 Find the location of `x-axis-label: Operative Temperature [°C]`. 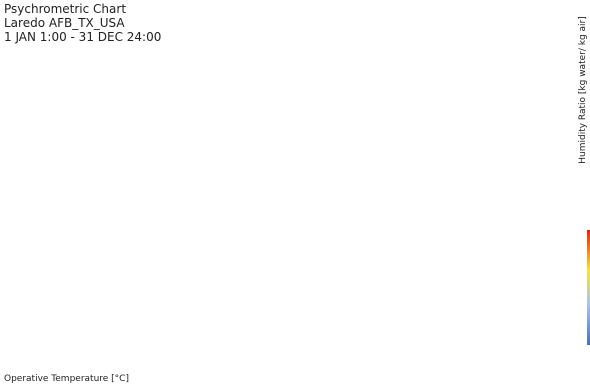

x-axis-label: Operative Temperature [°C] is located at coordinates (66, 379).